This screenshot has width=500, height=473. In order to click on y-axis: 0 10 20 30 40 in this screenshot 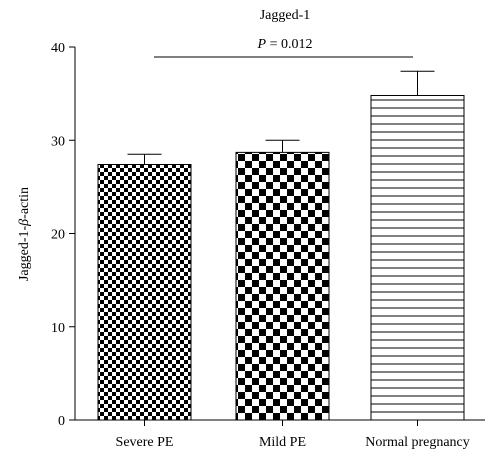, I will do `click(63, 235)`.